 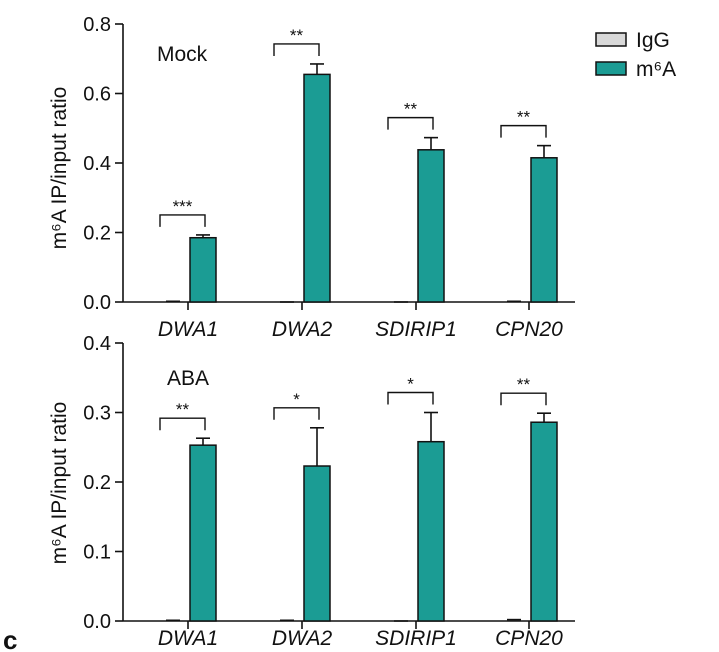 What do you see at coordinates (653, 40) in the screenshot?
I see `legend-label-igg: IgG` at bounding box center [653, 40].